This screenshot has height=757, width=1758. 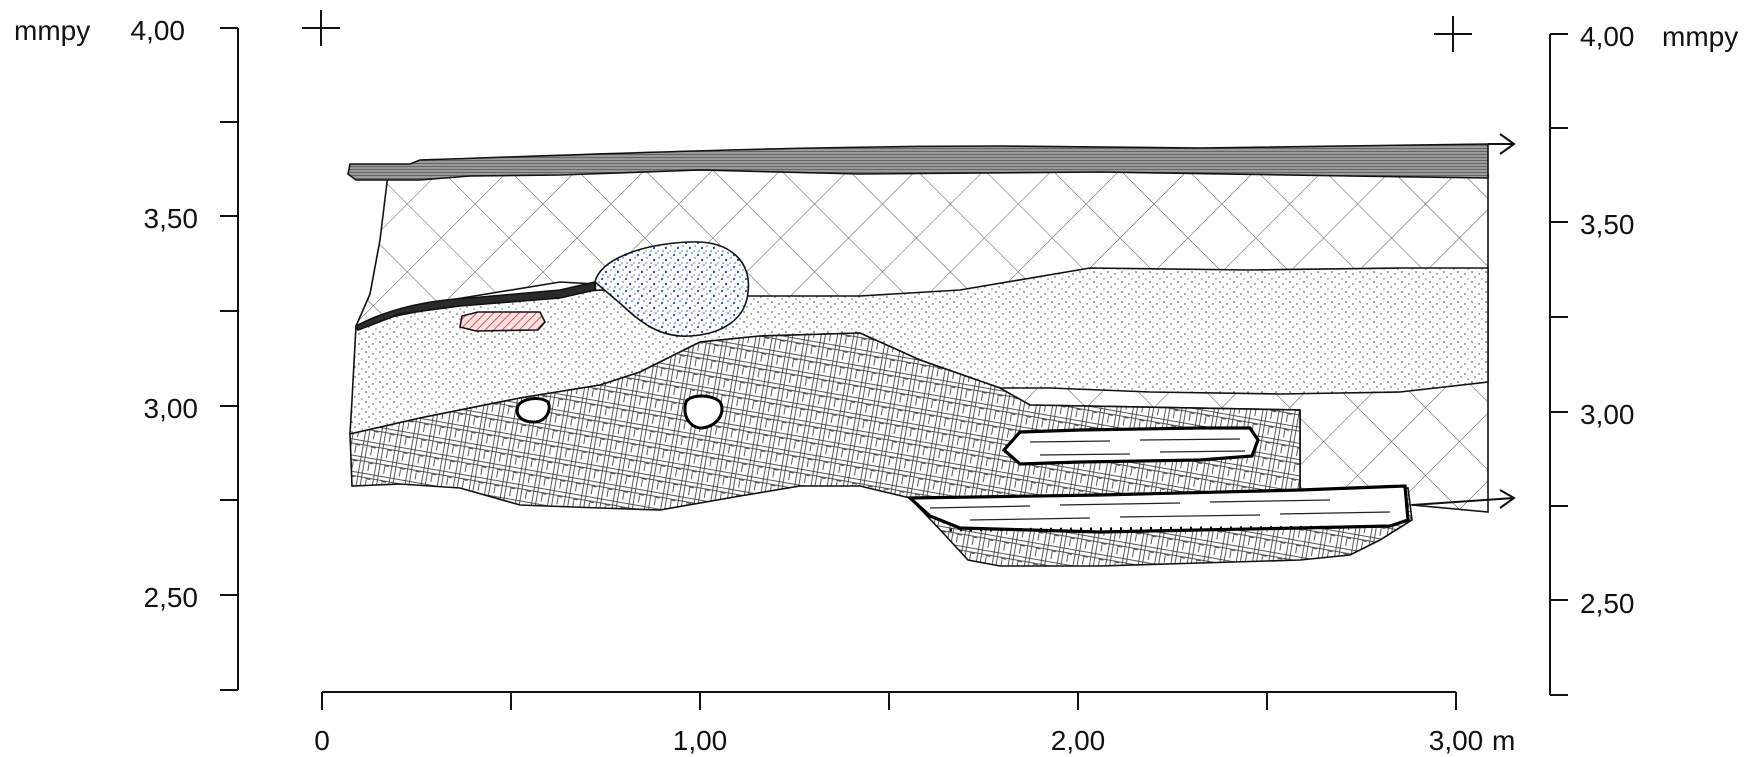 I want to click on right-unit-label: mmpy, so click(x=1700, y=36).